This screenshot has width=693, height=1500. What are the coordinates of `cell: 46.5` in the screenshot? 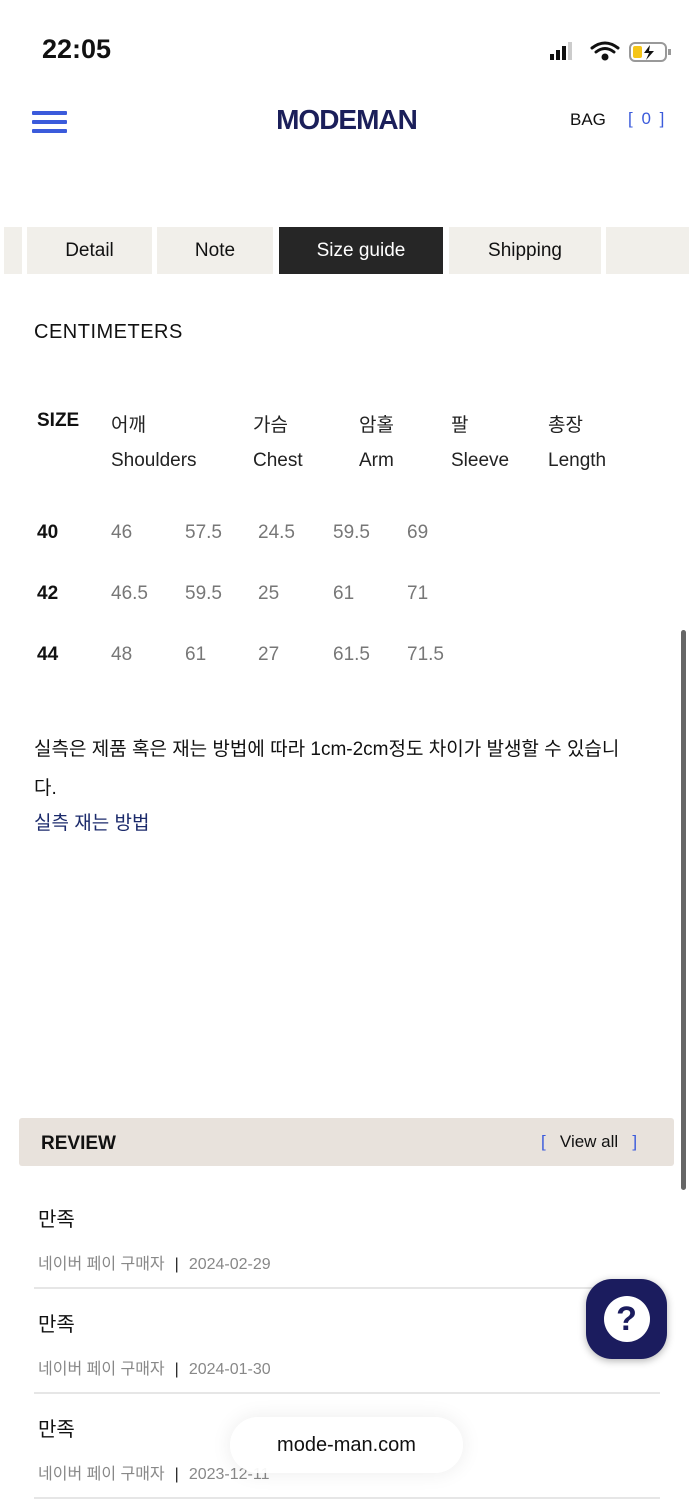 It's located at (129, 593).